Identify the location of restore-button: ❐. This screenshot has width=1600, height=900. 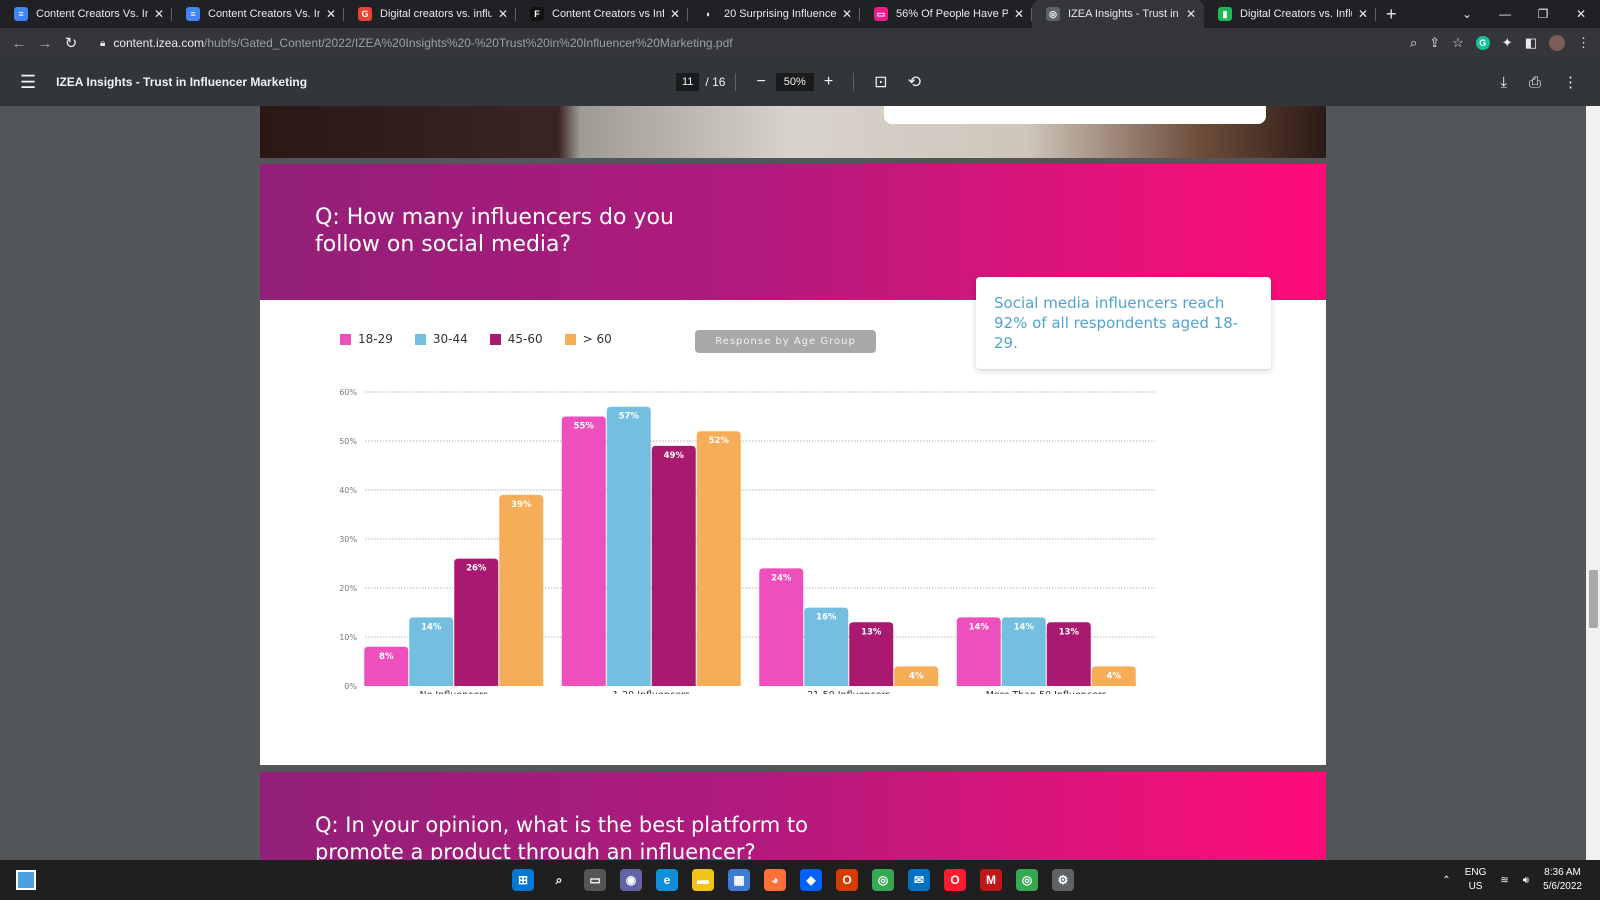
(1543, 14).